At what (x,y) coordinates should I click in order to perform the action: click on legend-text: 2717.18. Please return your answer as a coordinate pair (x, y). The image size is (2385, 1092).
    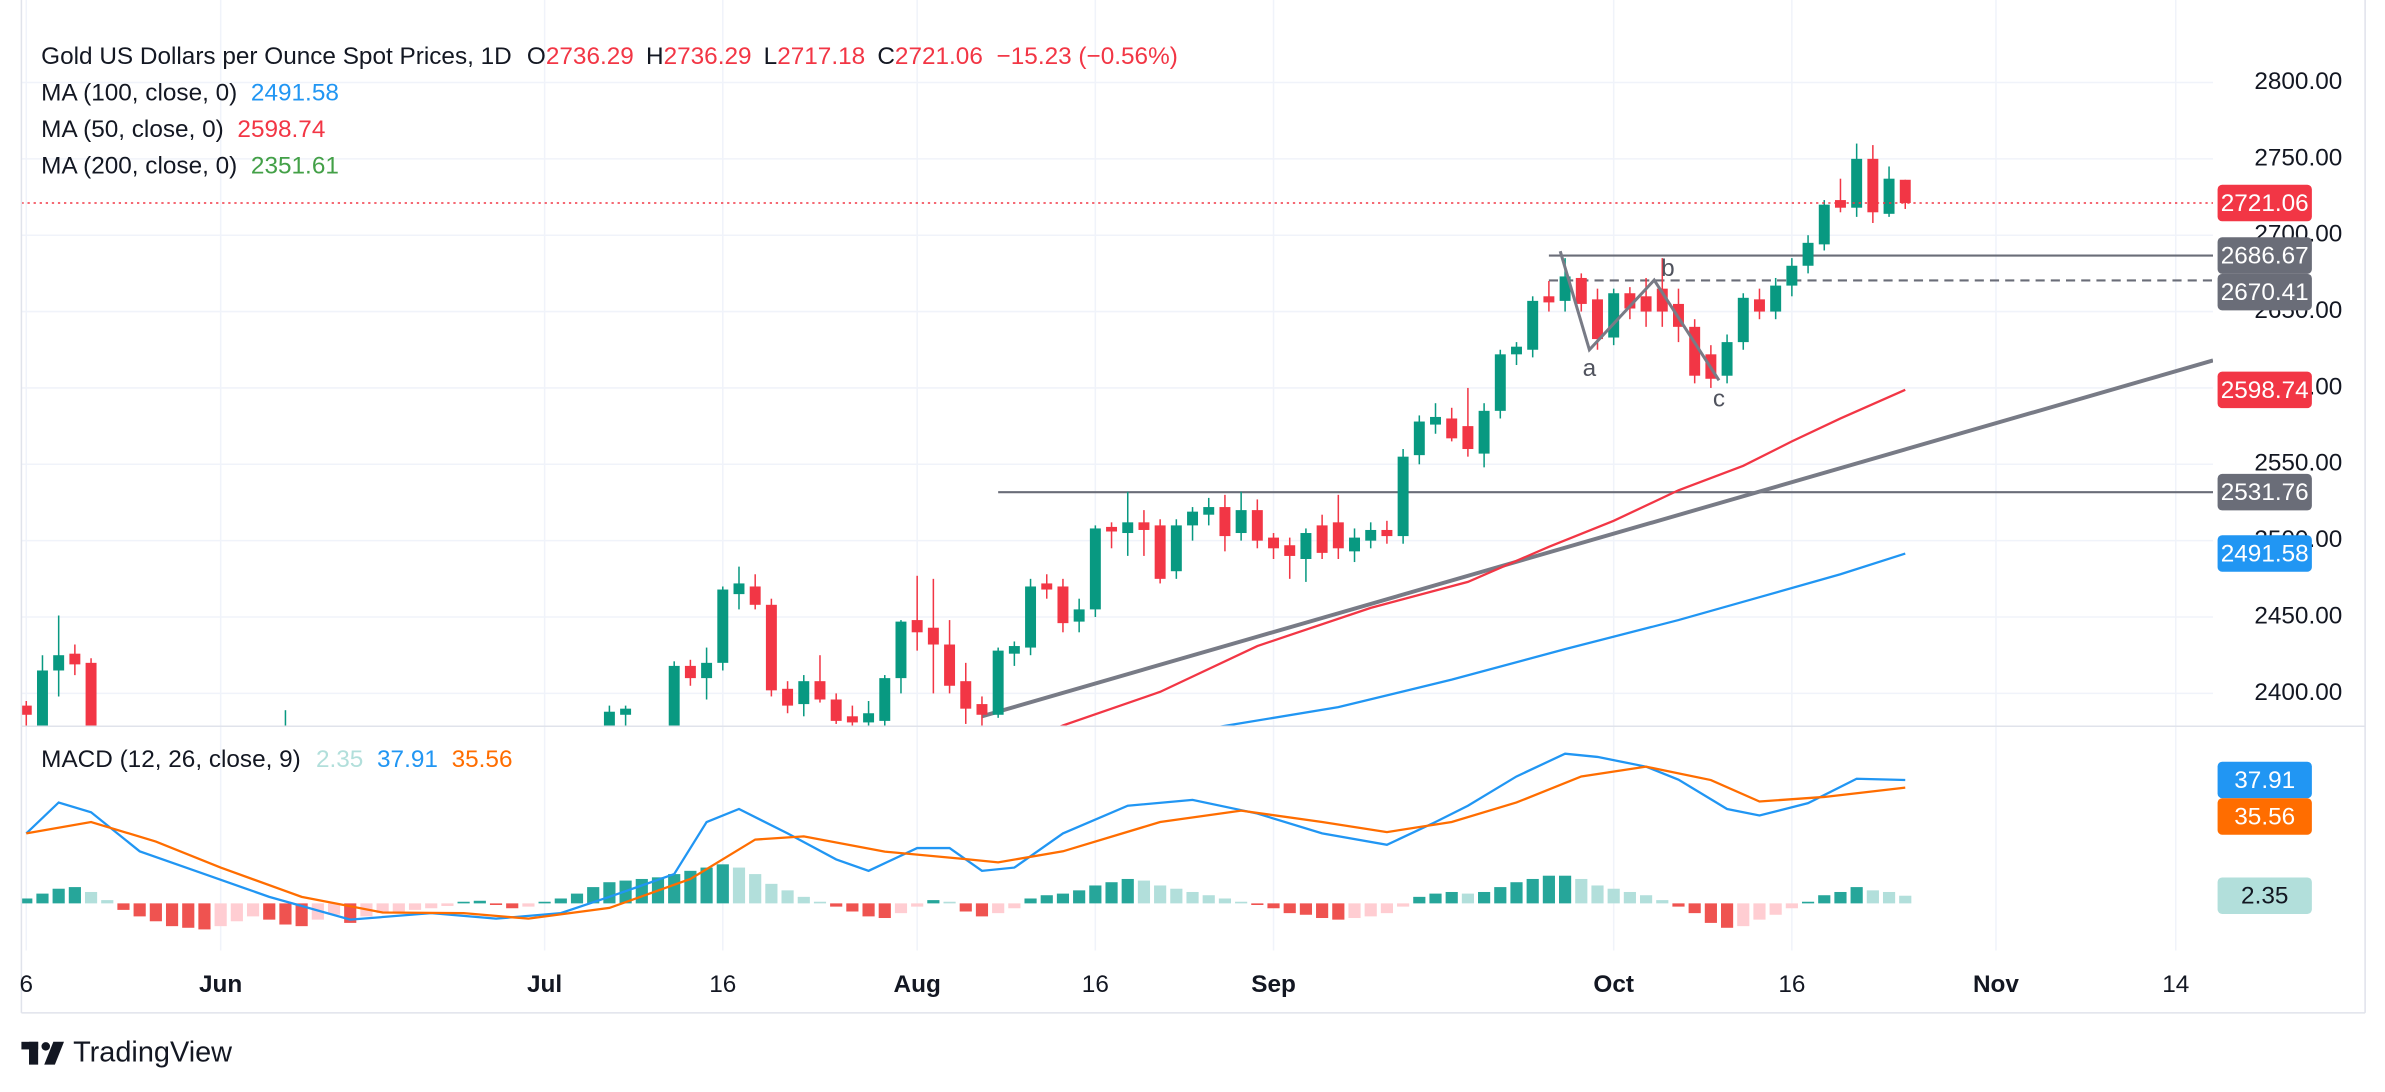
    Looking at the image, I should click on (821, 56).